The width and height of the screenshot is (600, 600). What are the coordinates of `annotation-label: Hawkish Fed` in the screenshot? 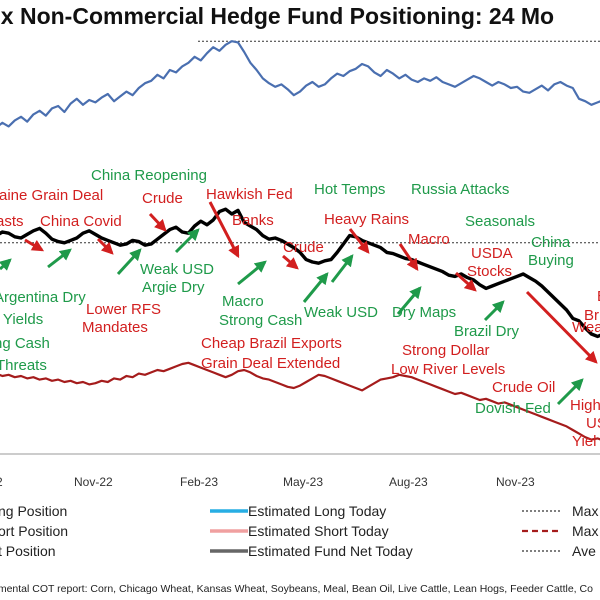 It's located at (249, 194).